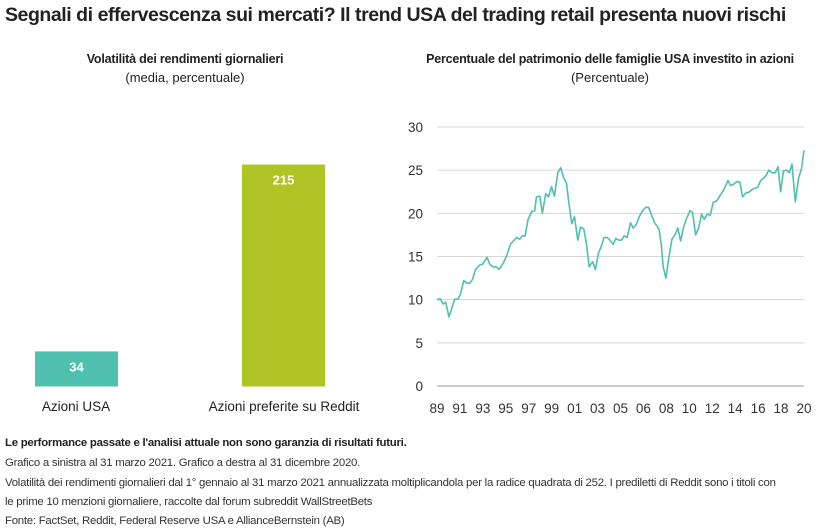 This screenshot has width=840, height=530. Describe the element at coordinates (620, 234) in the screenshot. I see `series-line` at that location.